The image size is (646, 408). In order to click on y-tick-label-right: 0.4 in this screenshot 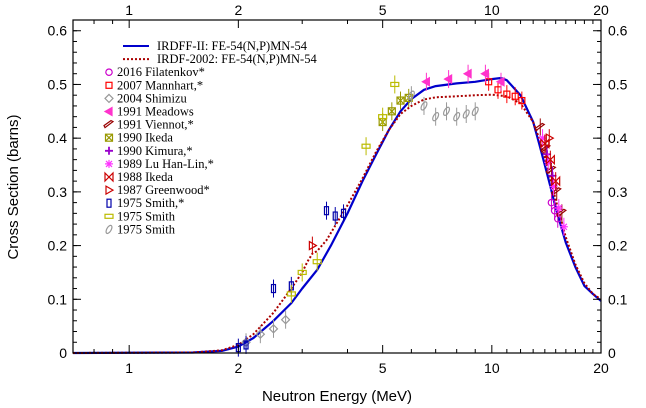, I will do `click(618, 138)`.